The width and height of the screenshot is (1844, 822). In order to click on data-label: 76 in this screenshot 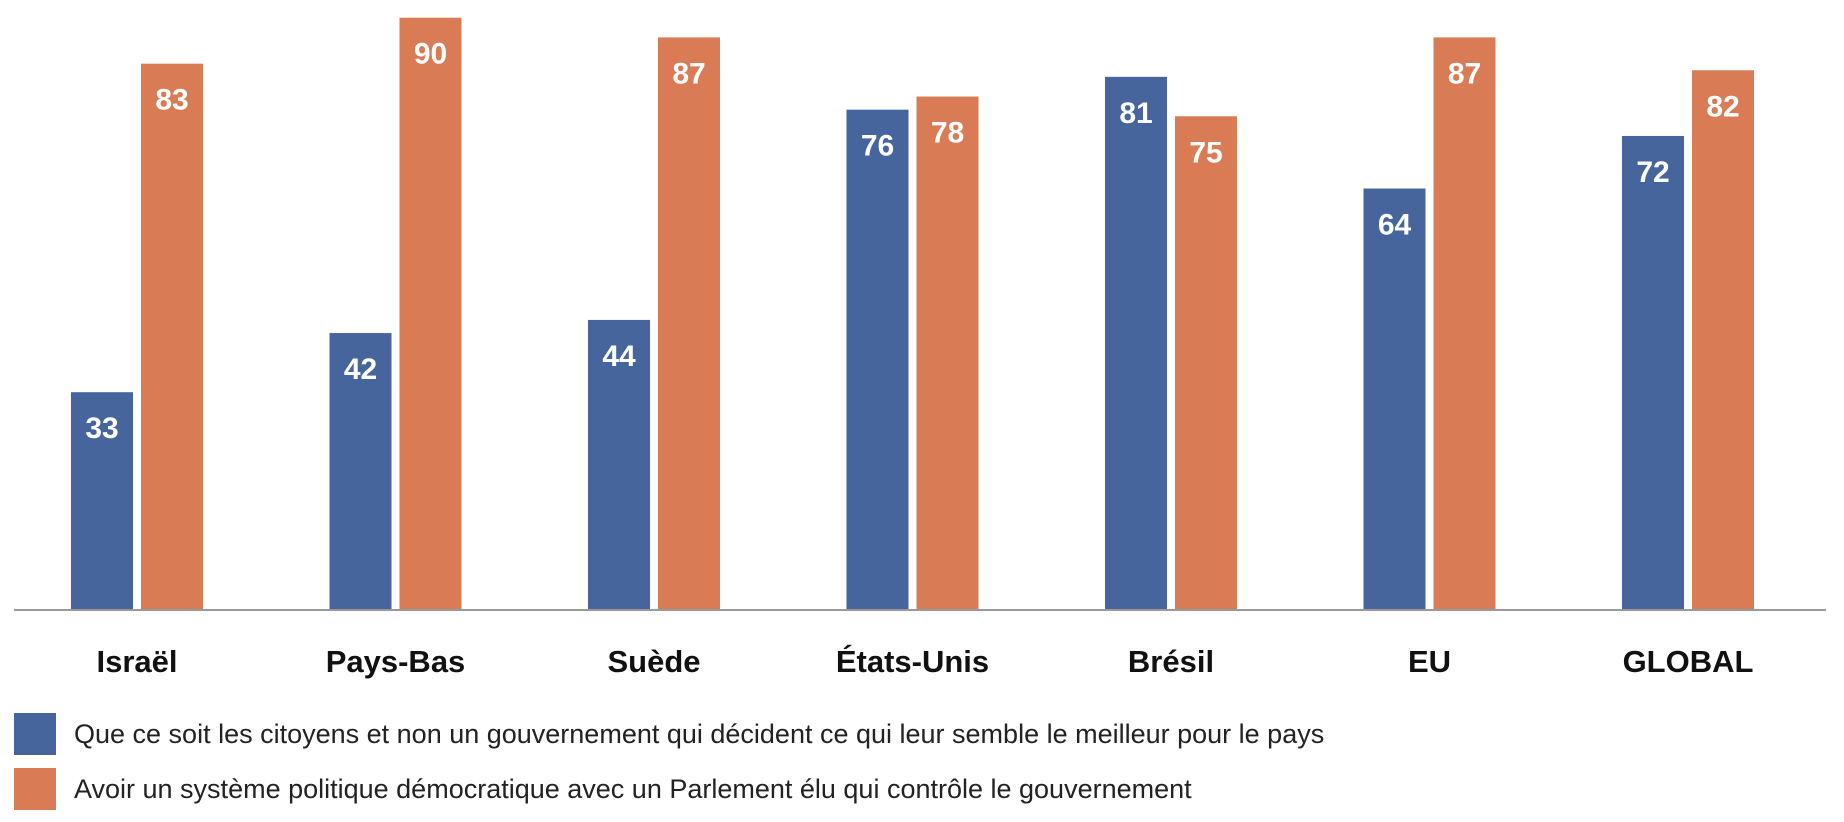, I will do `click(877, 146)`.